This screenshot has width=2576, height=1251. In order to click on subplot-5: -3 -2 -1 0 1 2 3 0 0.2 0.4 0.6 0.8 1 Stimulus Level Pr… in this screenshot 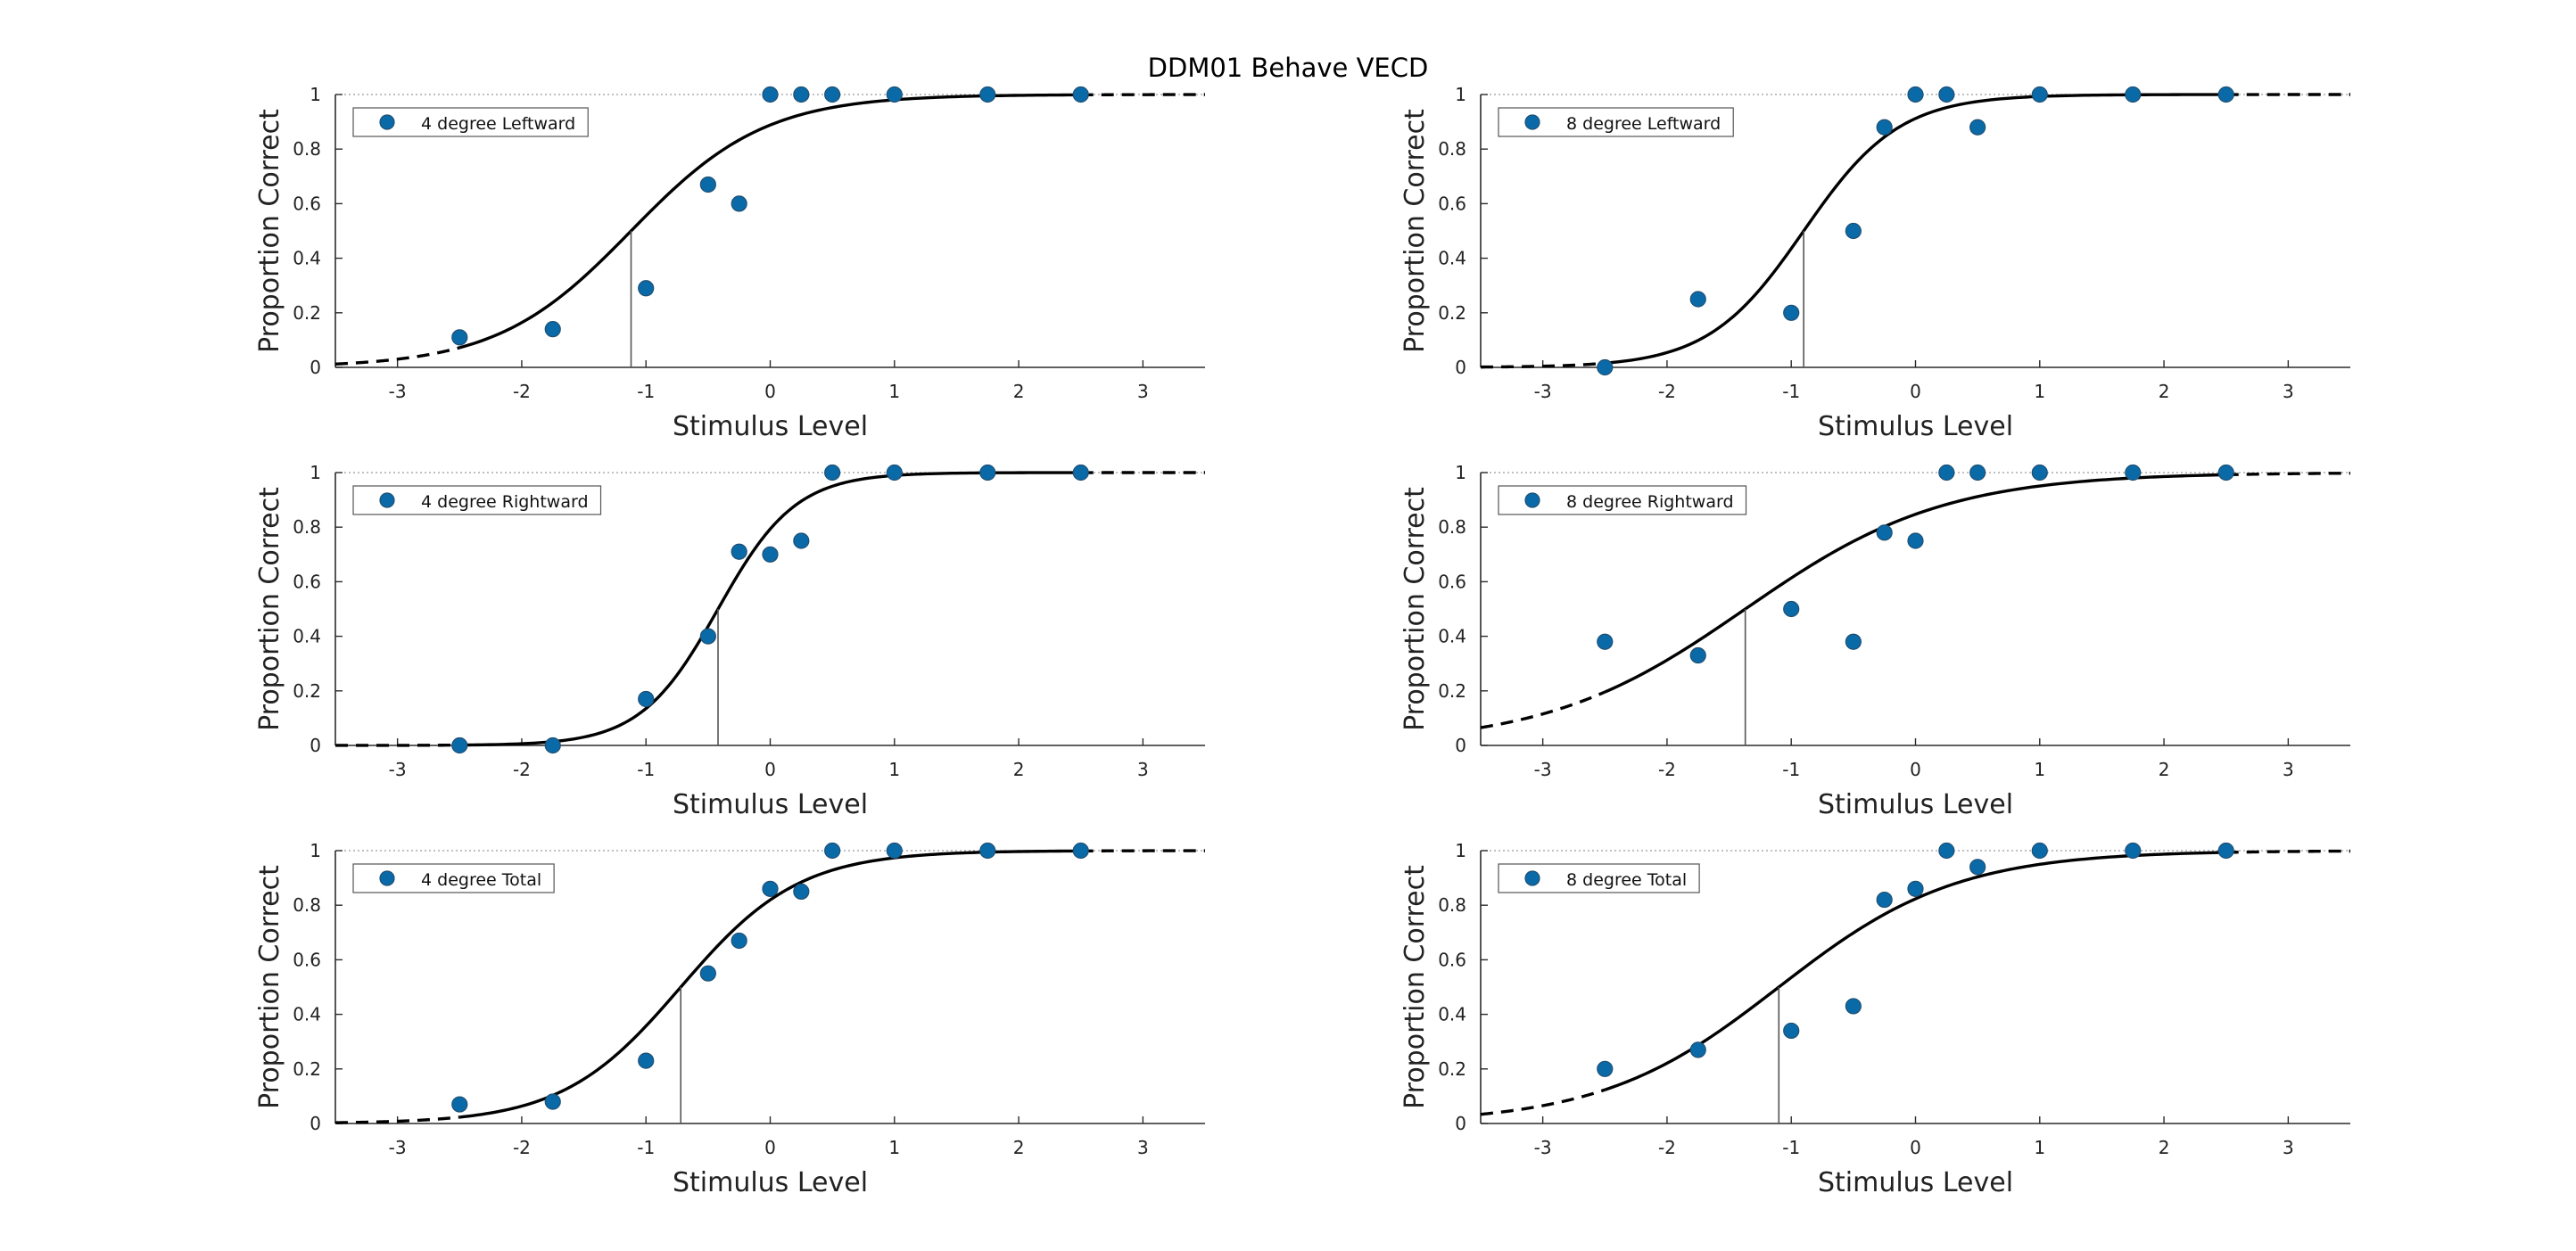, I will do `click(730, 1019)`.